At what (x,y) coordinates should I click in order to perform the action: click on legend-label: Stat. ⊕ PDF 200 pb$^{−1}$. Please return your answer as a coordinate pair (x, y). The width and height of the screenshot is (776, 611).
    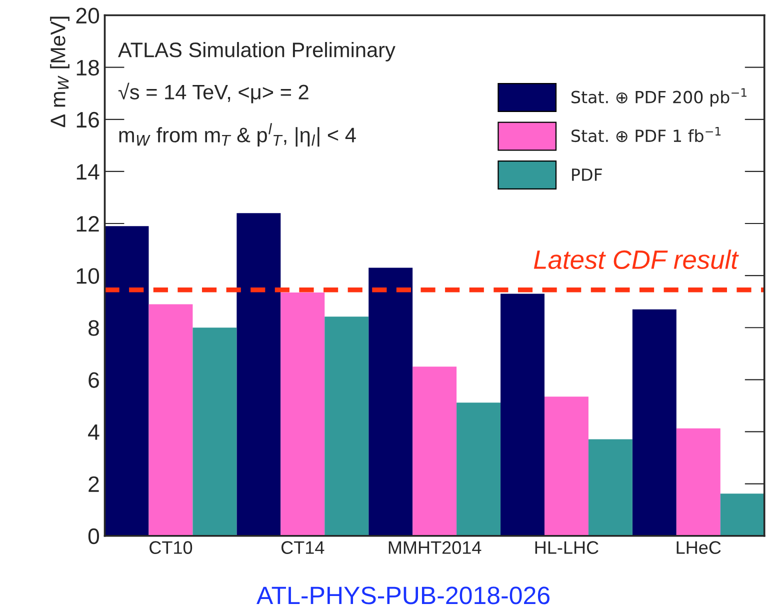
    Looking at the image, I should click on (659, 97).